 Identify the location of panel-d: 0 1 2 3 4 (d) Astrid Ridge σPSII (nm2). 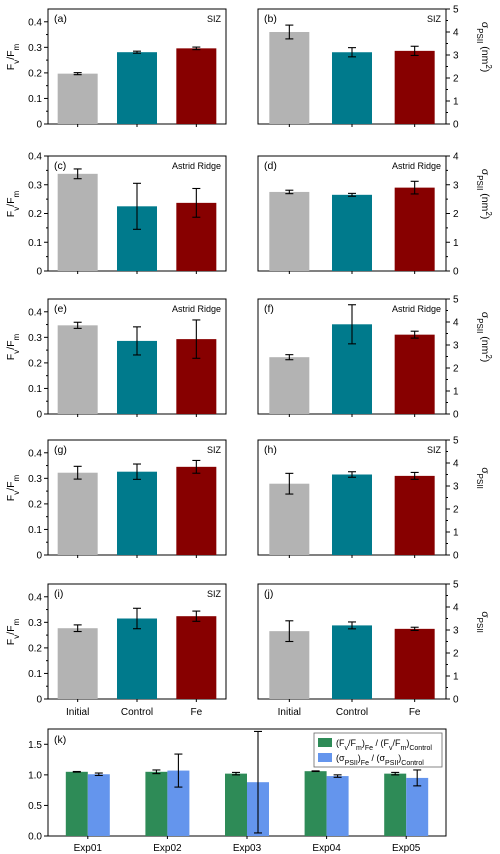
(375, 215).